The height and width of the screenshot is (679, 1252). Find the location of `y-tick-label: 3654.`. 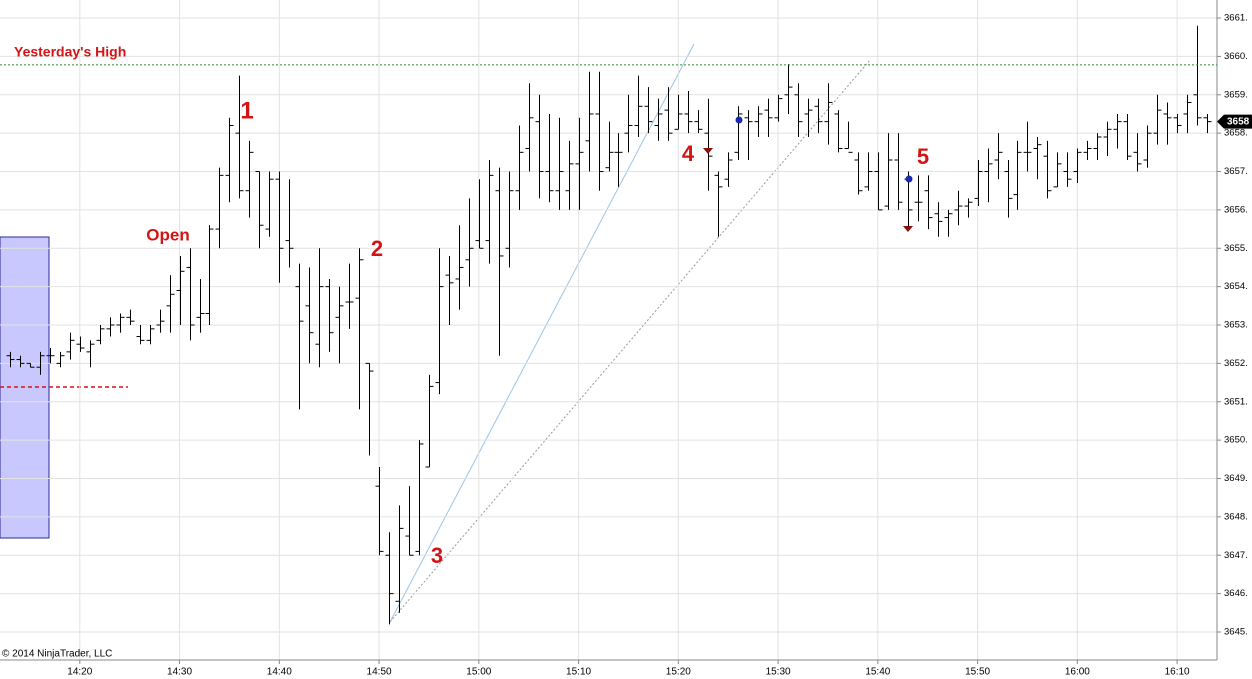

y-tick-label: 3654. is located at coordinates (1236, 286).